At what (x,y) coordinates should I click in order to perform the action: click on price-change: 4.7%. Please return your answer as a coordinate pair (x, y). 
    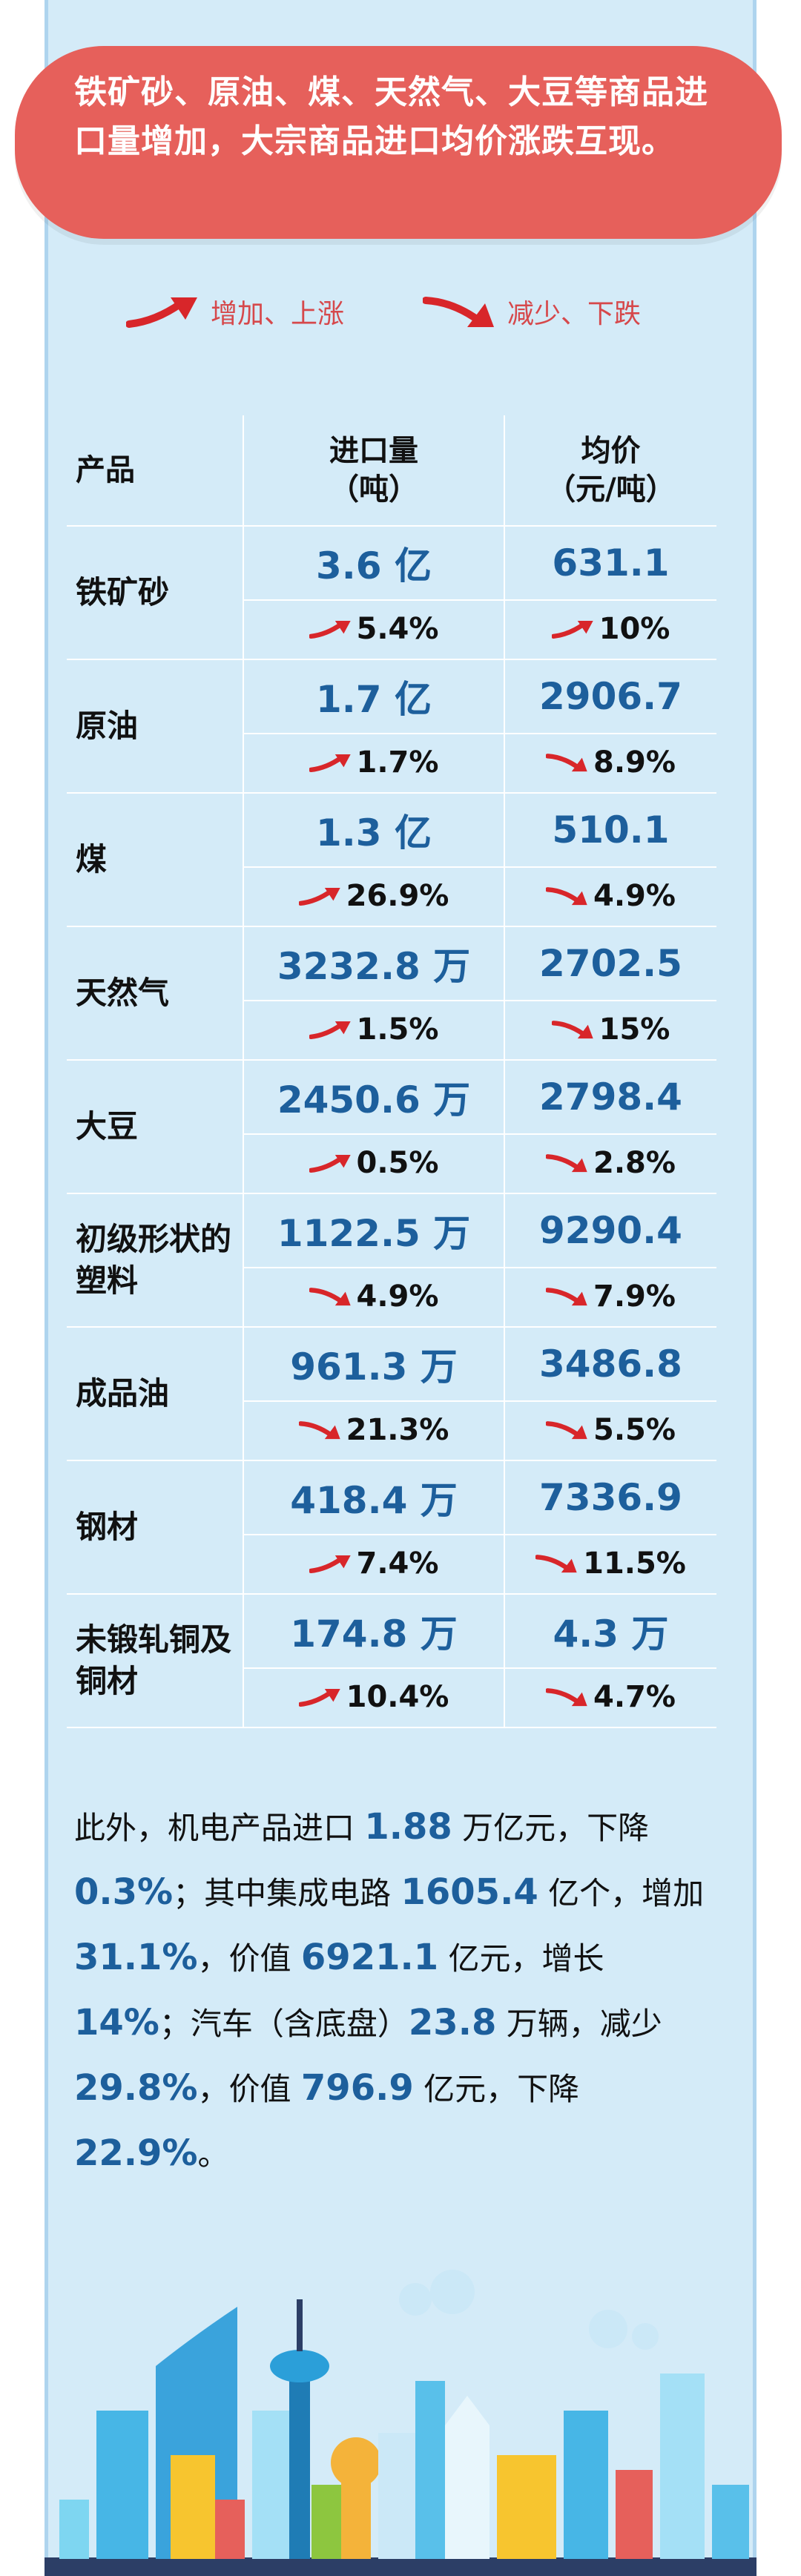
    Looking at the image, I should click on (610, 1698).